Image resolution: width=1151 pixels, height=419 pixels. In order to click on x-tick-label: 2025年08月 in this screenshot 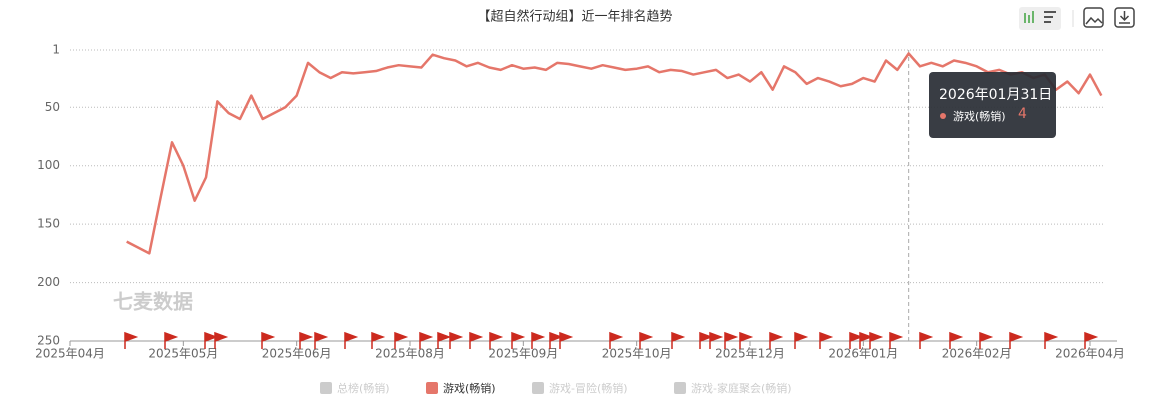, I will do `click(410, 354)`.